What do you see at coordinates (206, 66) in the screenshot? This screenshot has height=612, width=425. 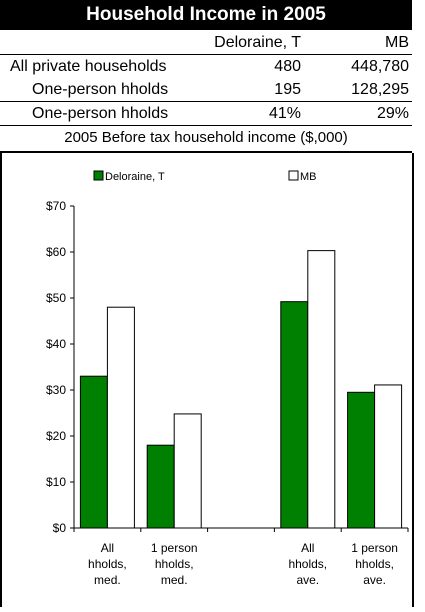 I see `table-row: All private households 480 448,780` at bounding box center [206, 66].